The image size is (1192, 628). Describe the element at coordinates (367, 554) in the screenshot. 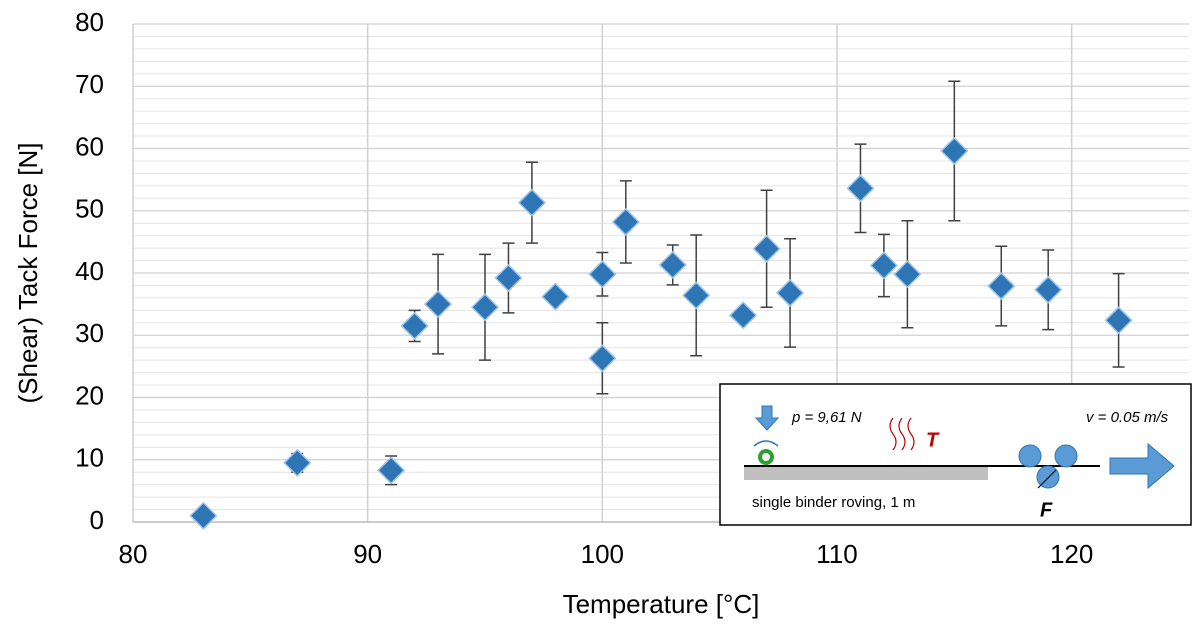

I see `x-tick-label: 90` at that location.